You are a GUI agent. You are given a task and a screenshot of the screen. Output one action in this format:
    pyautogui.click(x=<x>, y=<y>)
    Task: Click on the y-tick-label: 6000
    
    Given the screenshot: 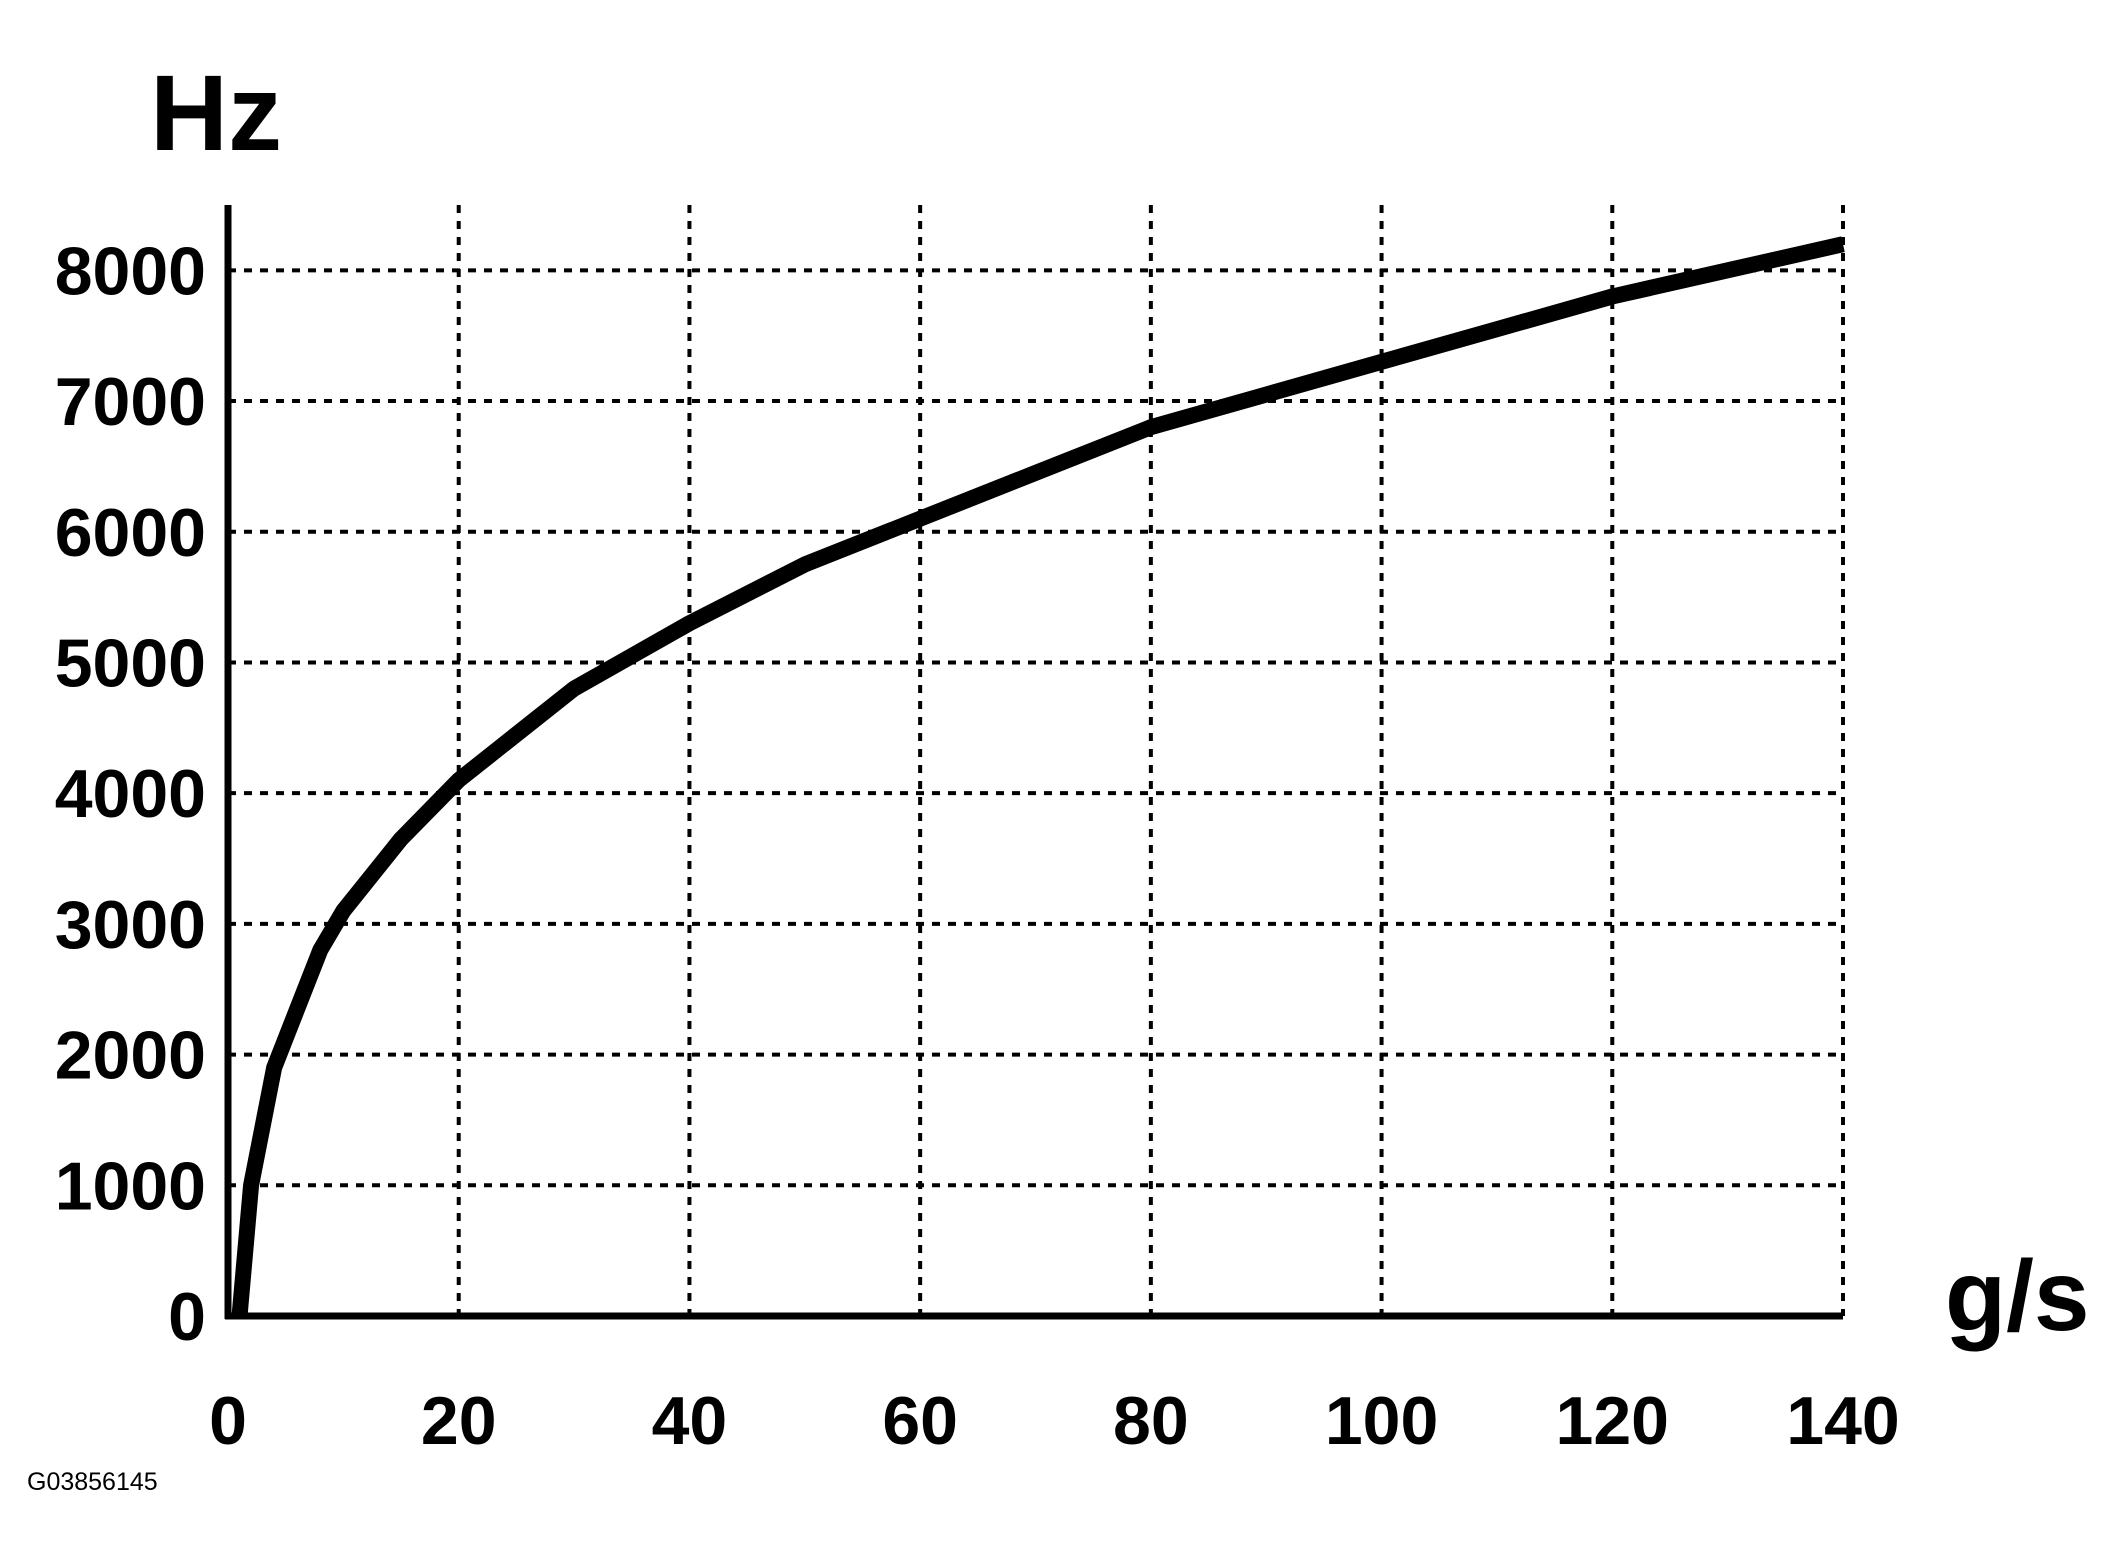 What is the action you would take?
    pyautogui.click(x=130, y=533)
    